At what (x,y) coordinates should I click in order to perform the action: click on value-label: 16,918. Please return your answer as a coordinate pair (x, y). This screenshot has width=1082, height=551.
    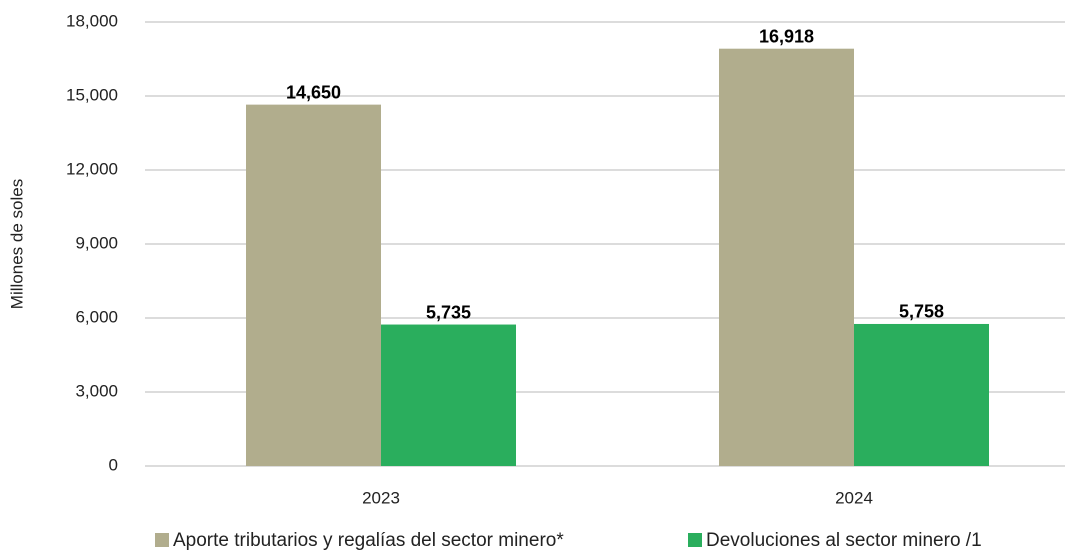
    Looking at the image, I should click on (786, 36).